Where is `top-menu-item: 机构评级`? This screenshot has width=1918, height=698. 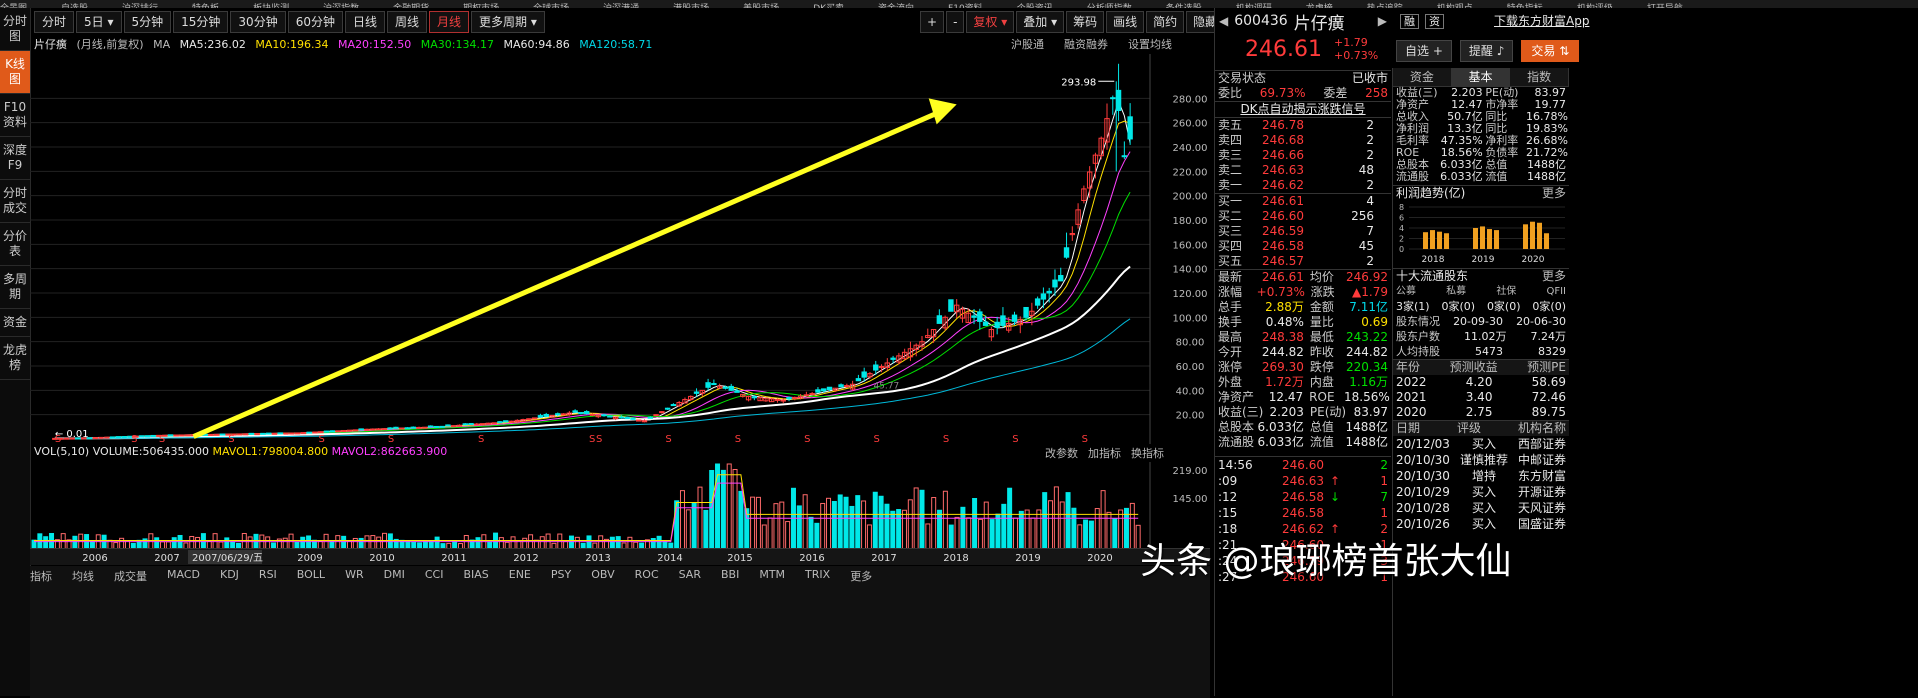
top-menu-item: 机构评级 is located at coordinates (1595, 7).